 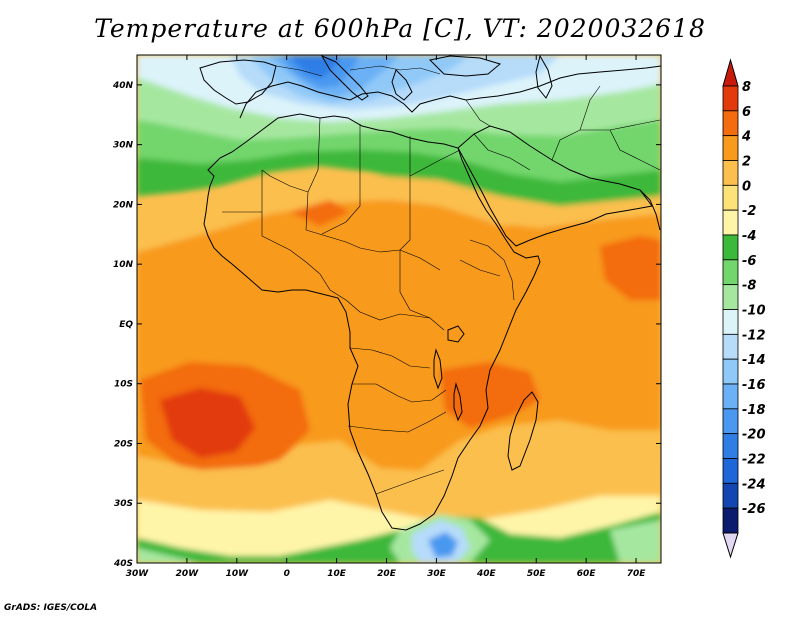 I want to click on lat-tick-label: 10S, so click(x=123, y=385).